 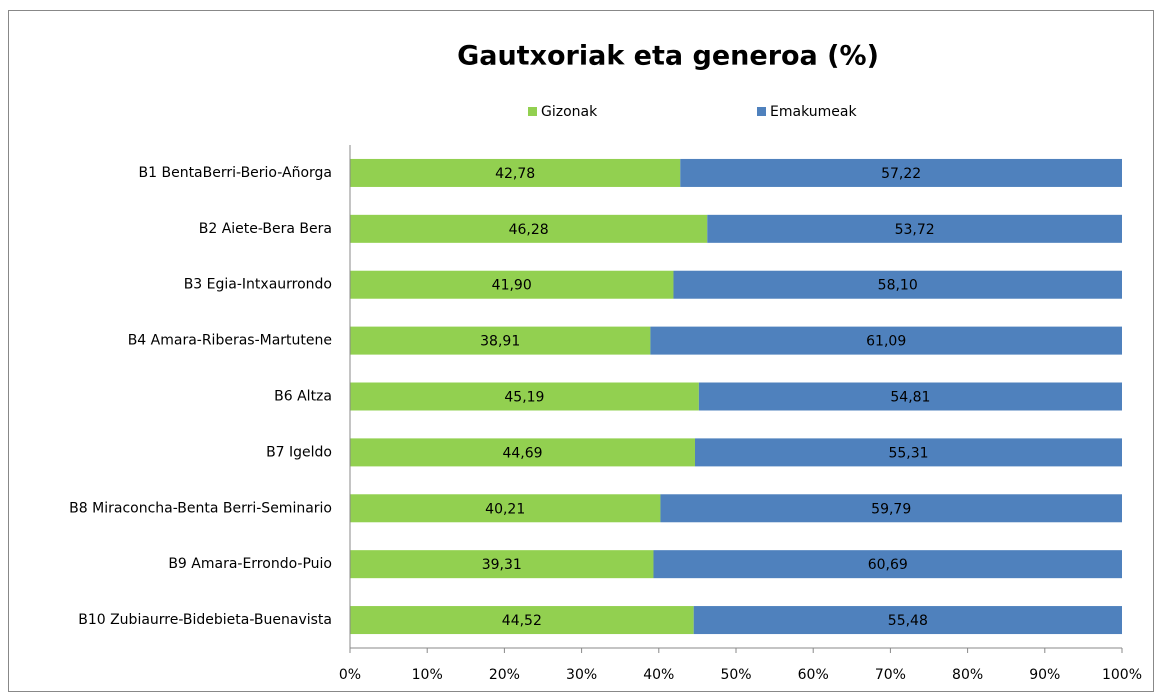 I want to click on x-tick-label: 10%, so click(x=427, y=675).